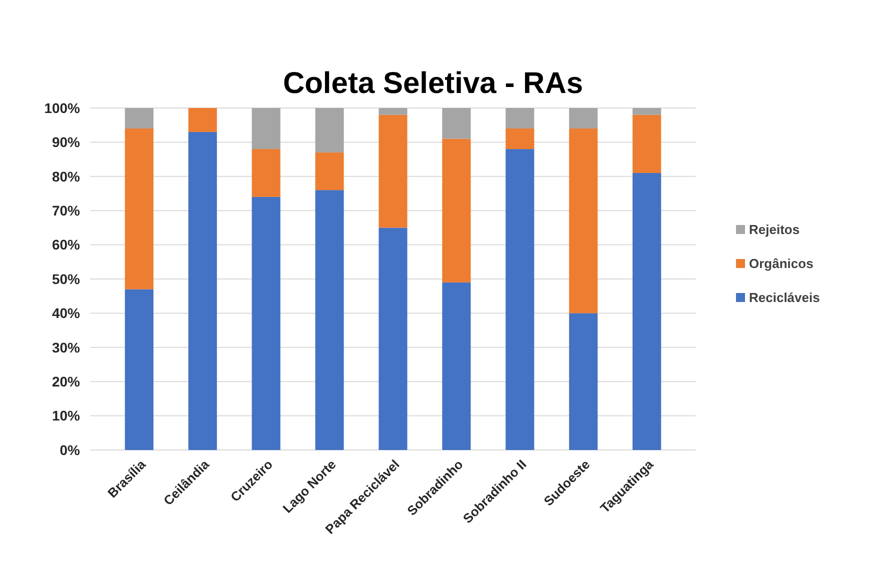 This screenshot has width=874, height=575. Describe the element at coordinates (66, 142) in the screenshot. I see `y-tick-label: 90%` at that location.